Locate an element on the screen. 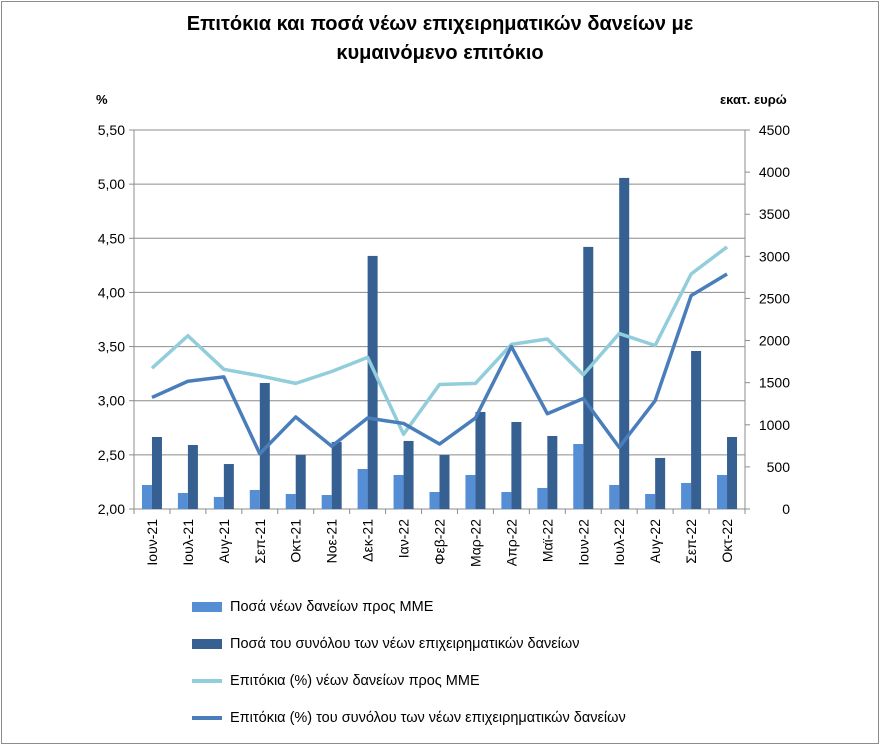 The image size is (880, 745). x-tick-label: Νοε-21 is located at coordinates (332, 541).